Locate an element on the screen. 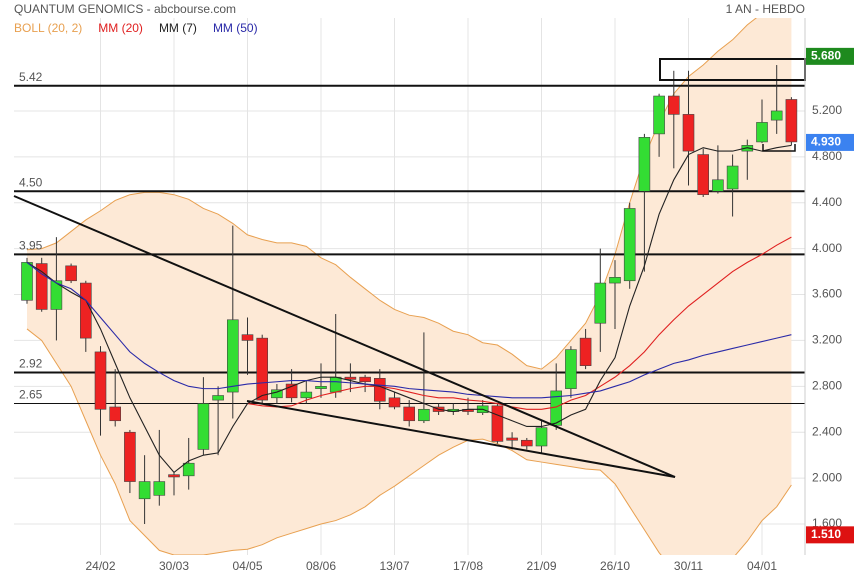 The height and width of the screenshot is (584, 855). y-tick-label: 3.200 is located at coordinates (827, 340).